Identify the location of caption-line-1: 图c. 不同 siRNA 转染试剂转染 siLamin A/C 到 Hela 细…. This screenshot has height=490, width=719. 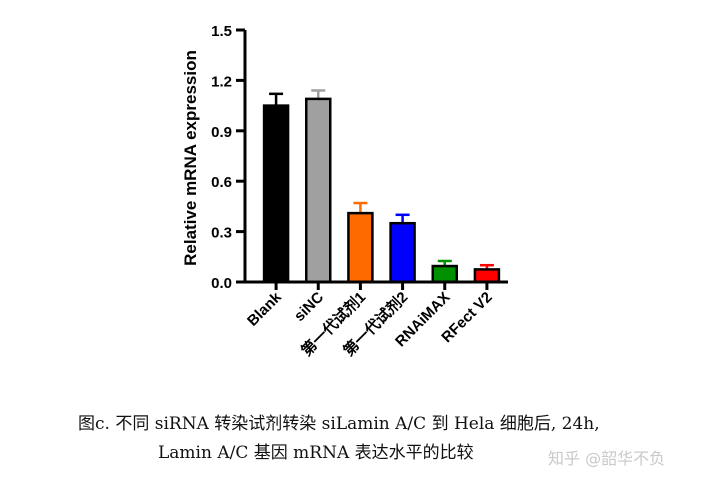
(339, 424).